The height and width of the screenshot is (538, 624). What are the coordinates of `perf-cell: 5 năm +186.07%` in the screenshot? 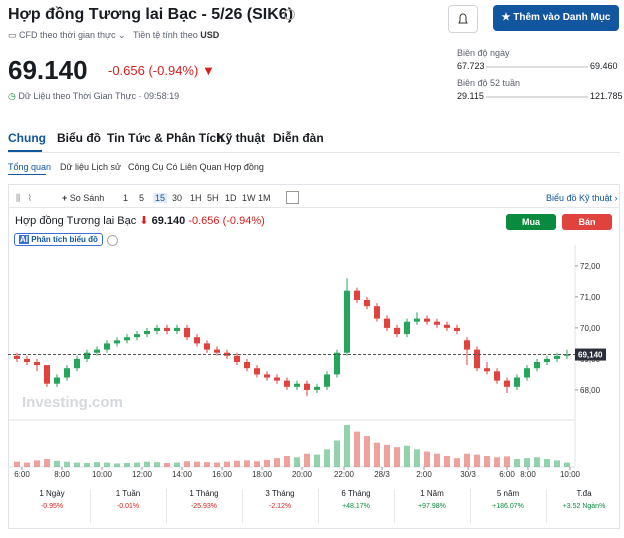 It's located at (508, 506).